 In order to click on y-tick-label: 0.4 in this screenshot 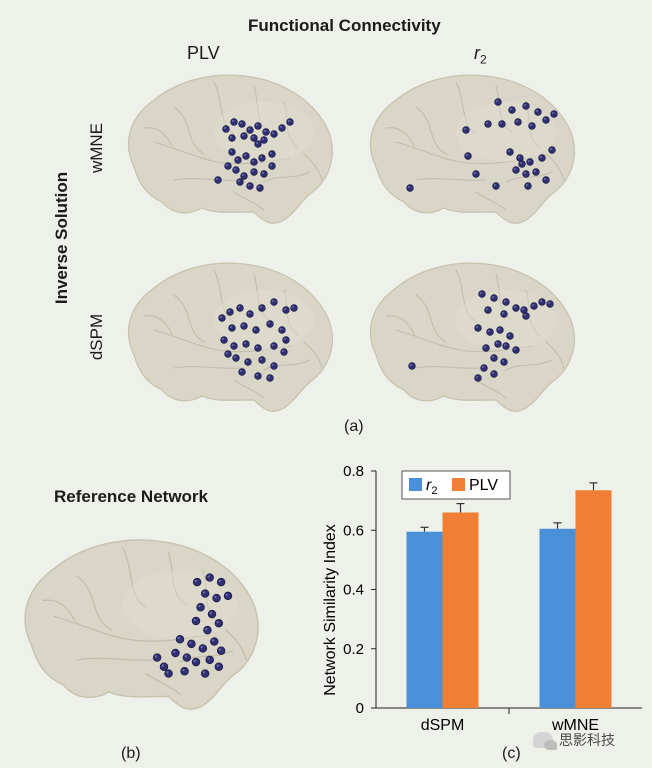, I will do `click(353, 590)`.